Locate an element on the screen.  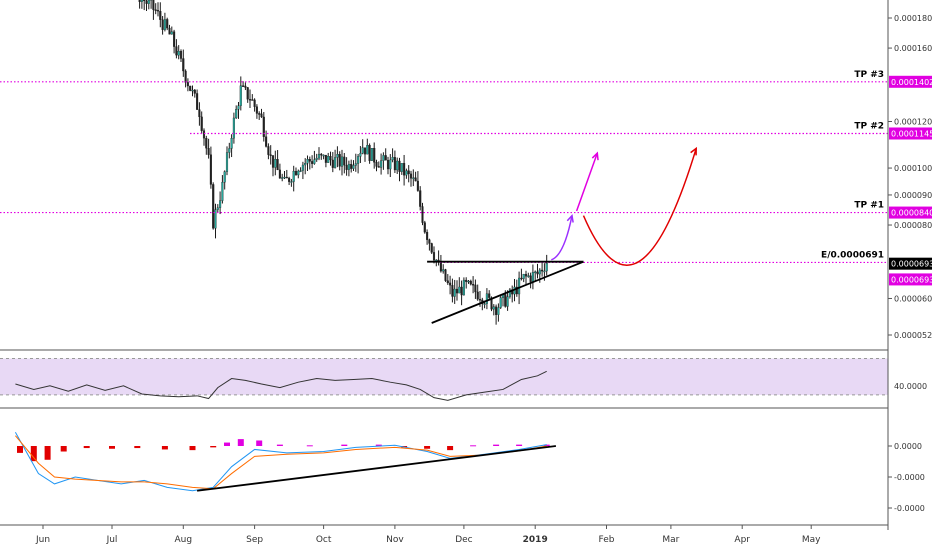
target-level-price: 0.0000840 is located at coordinates (911, 213).